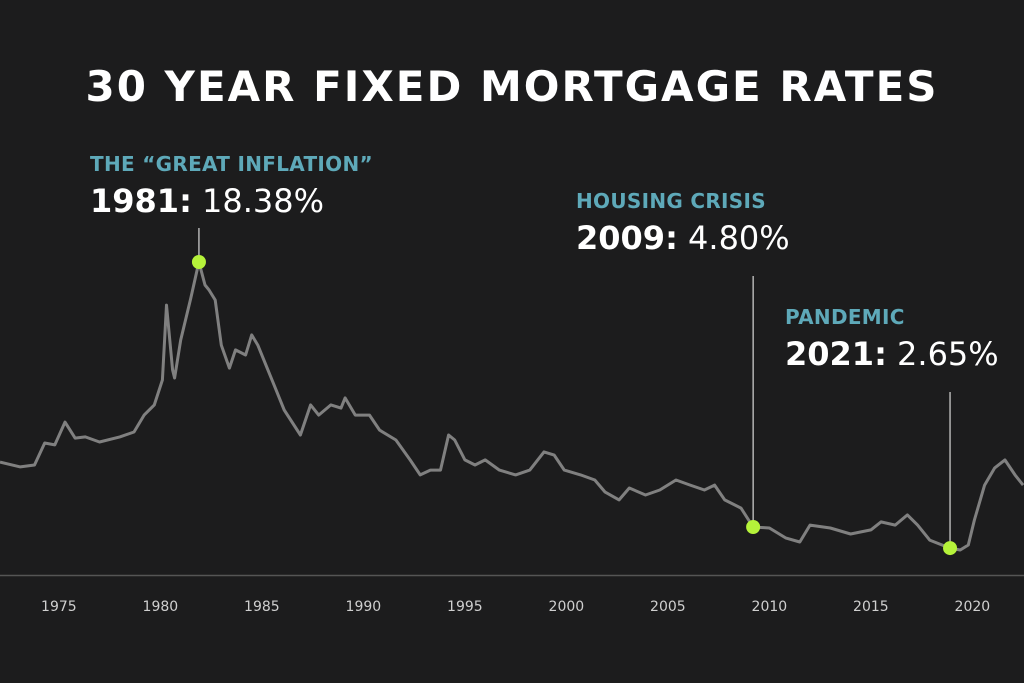 Image resolution: width=1024 pixels, height=683 pixels. What do you see at coordinates (364, 607) in the screenshot?
I see `x-tick-label-1990: 1990` at bounding box center [364, 607].